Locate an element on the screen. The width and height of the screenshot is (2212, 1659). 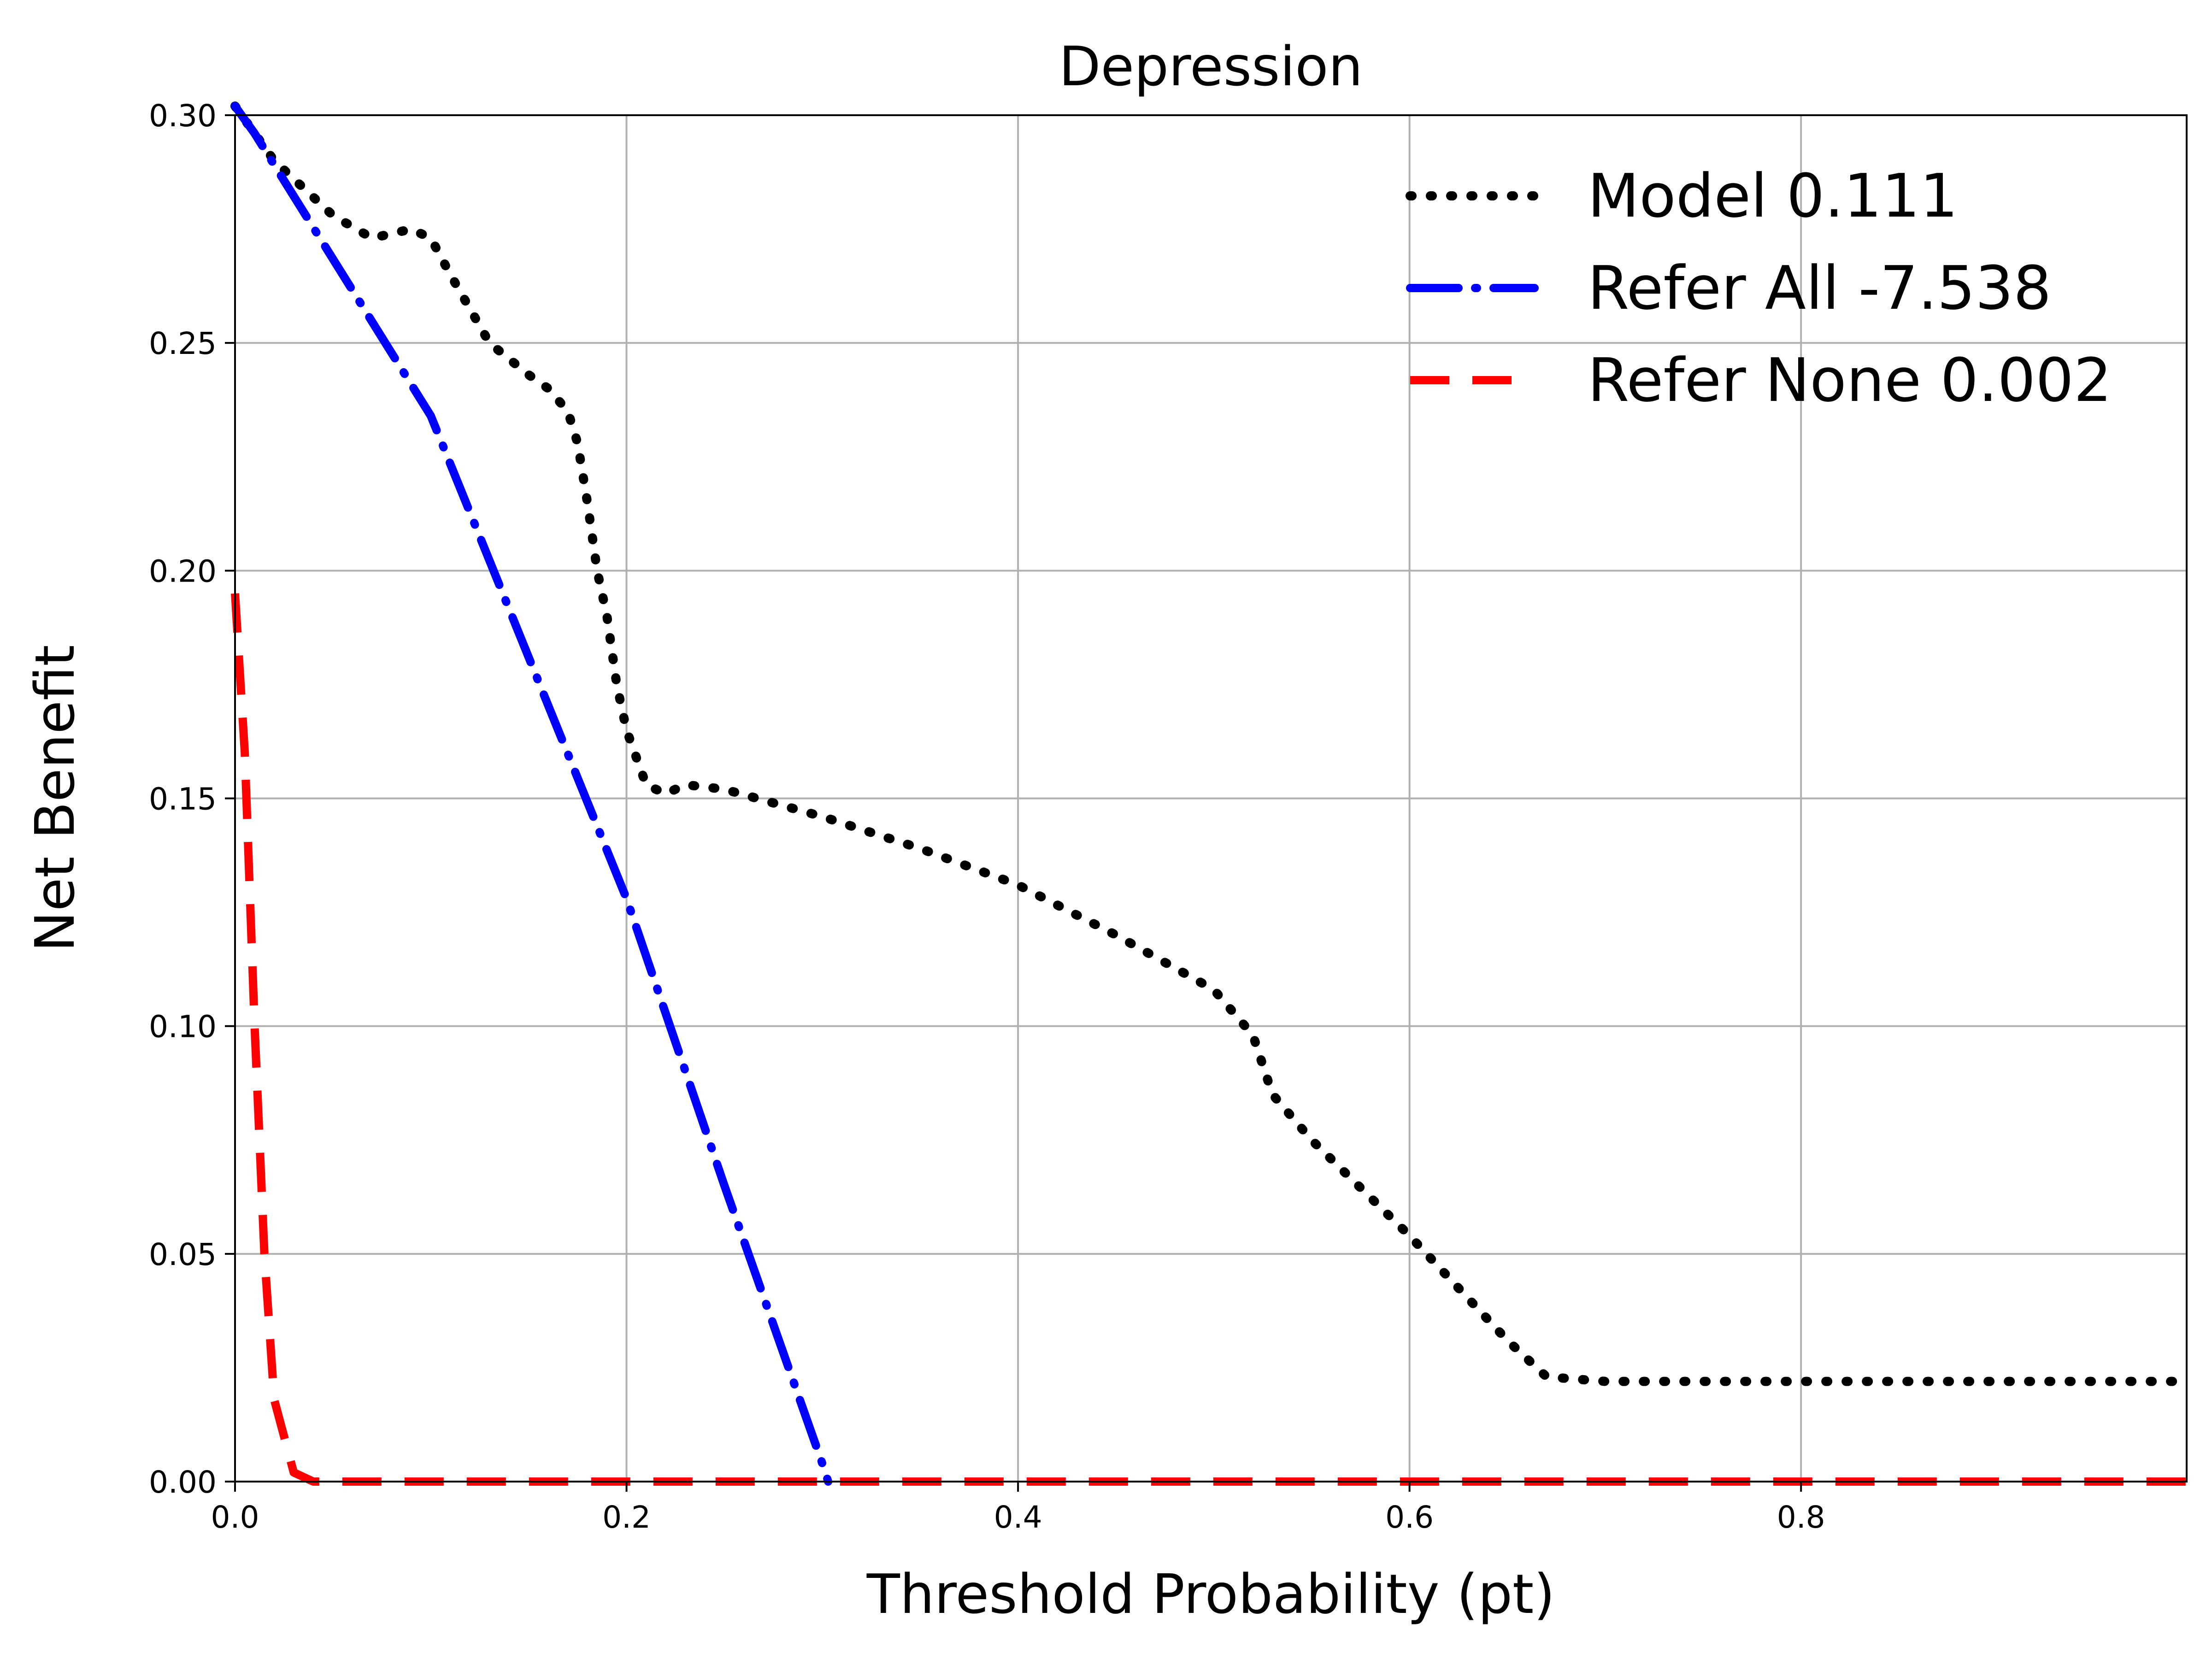
legend-label: Refer All -7.538 is located at coordinates (1820, 288).